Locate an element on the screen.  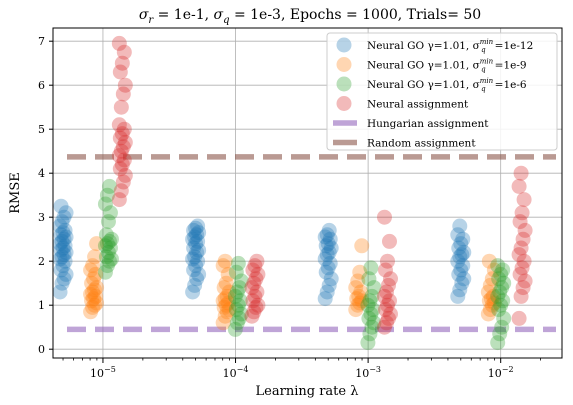
y-tick-label: 6 is located at coordinates (41, 85).